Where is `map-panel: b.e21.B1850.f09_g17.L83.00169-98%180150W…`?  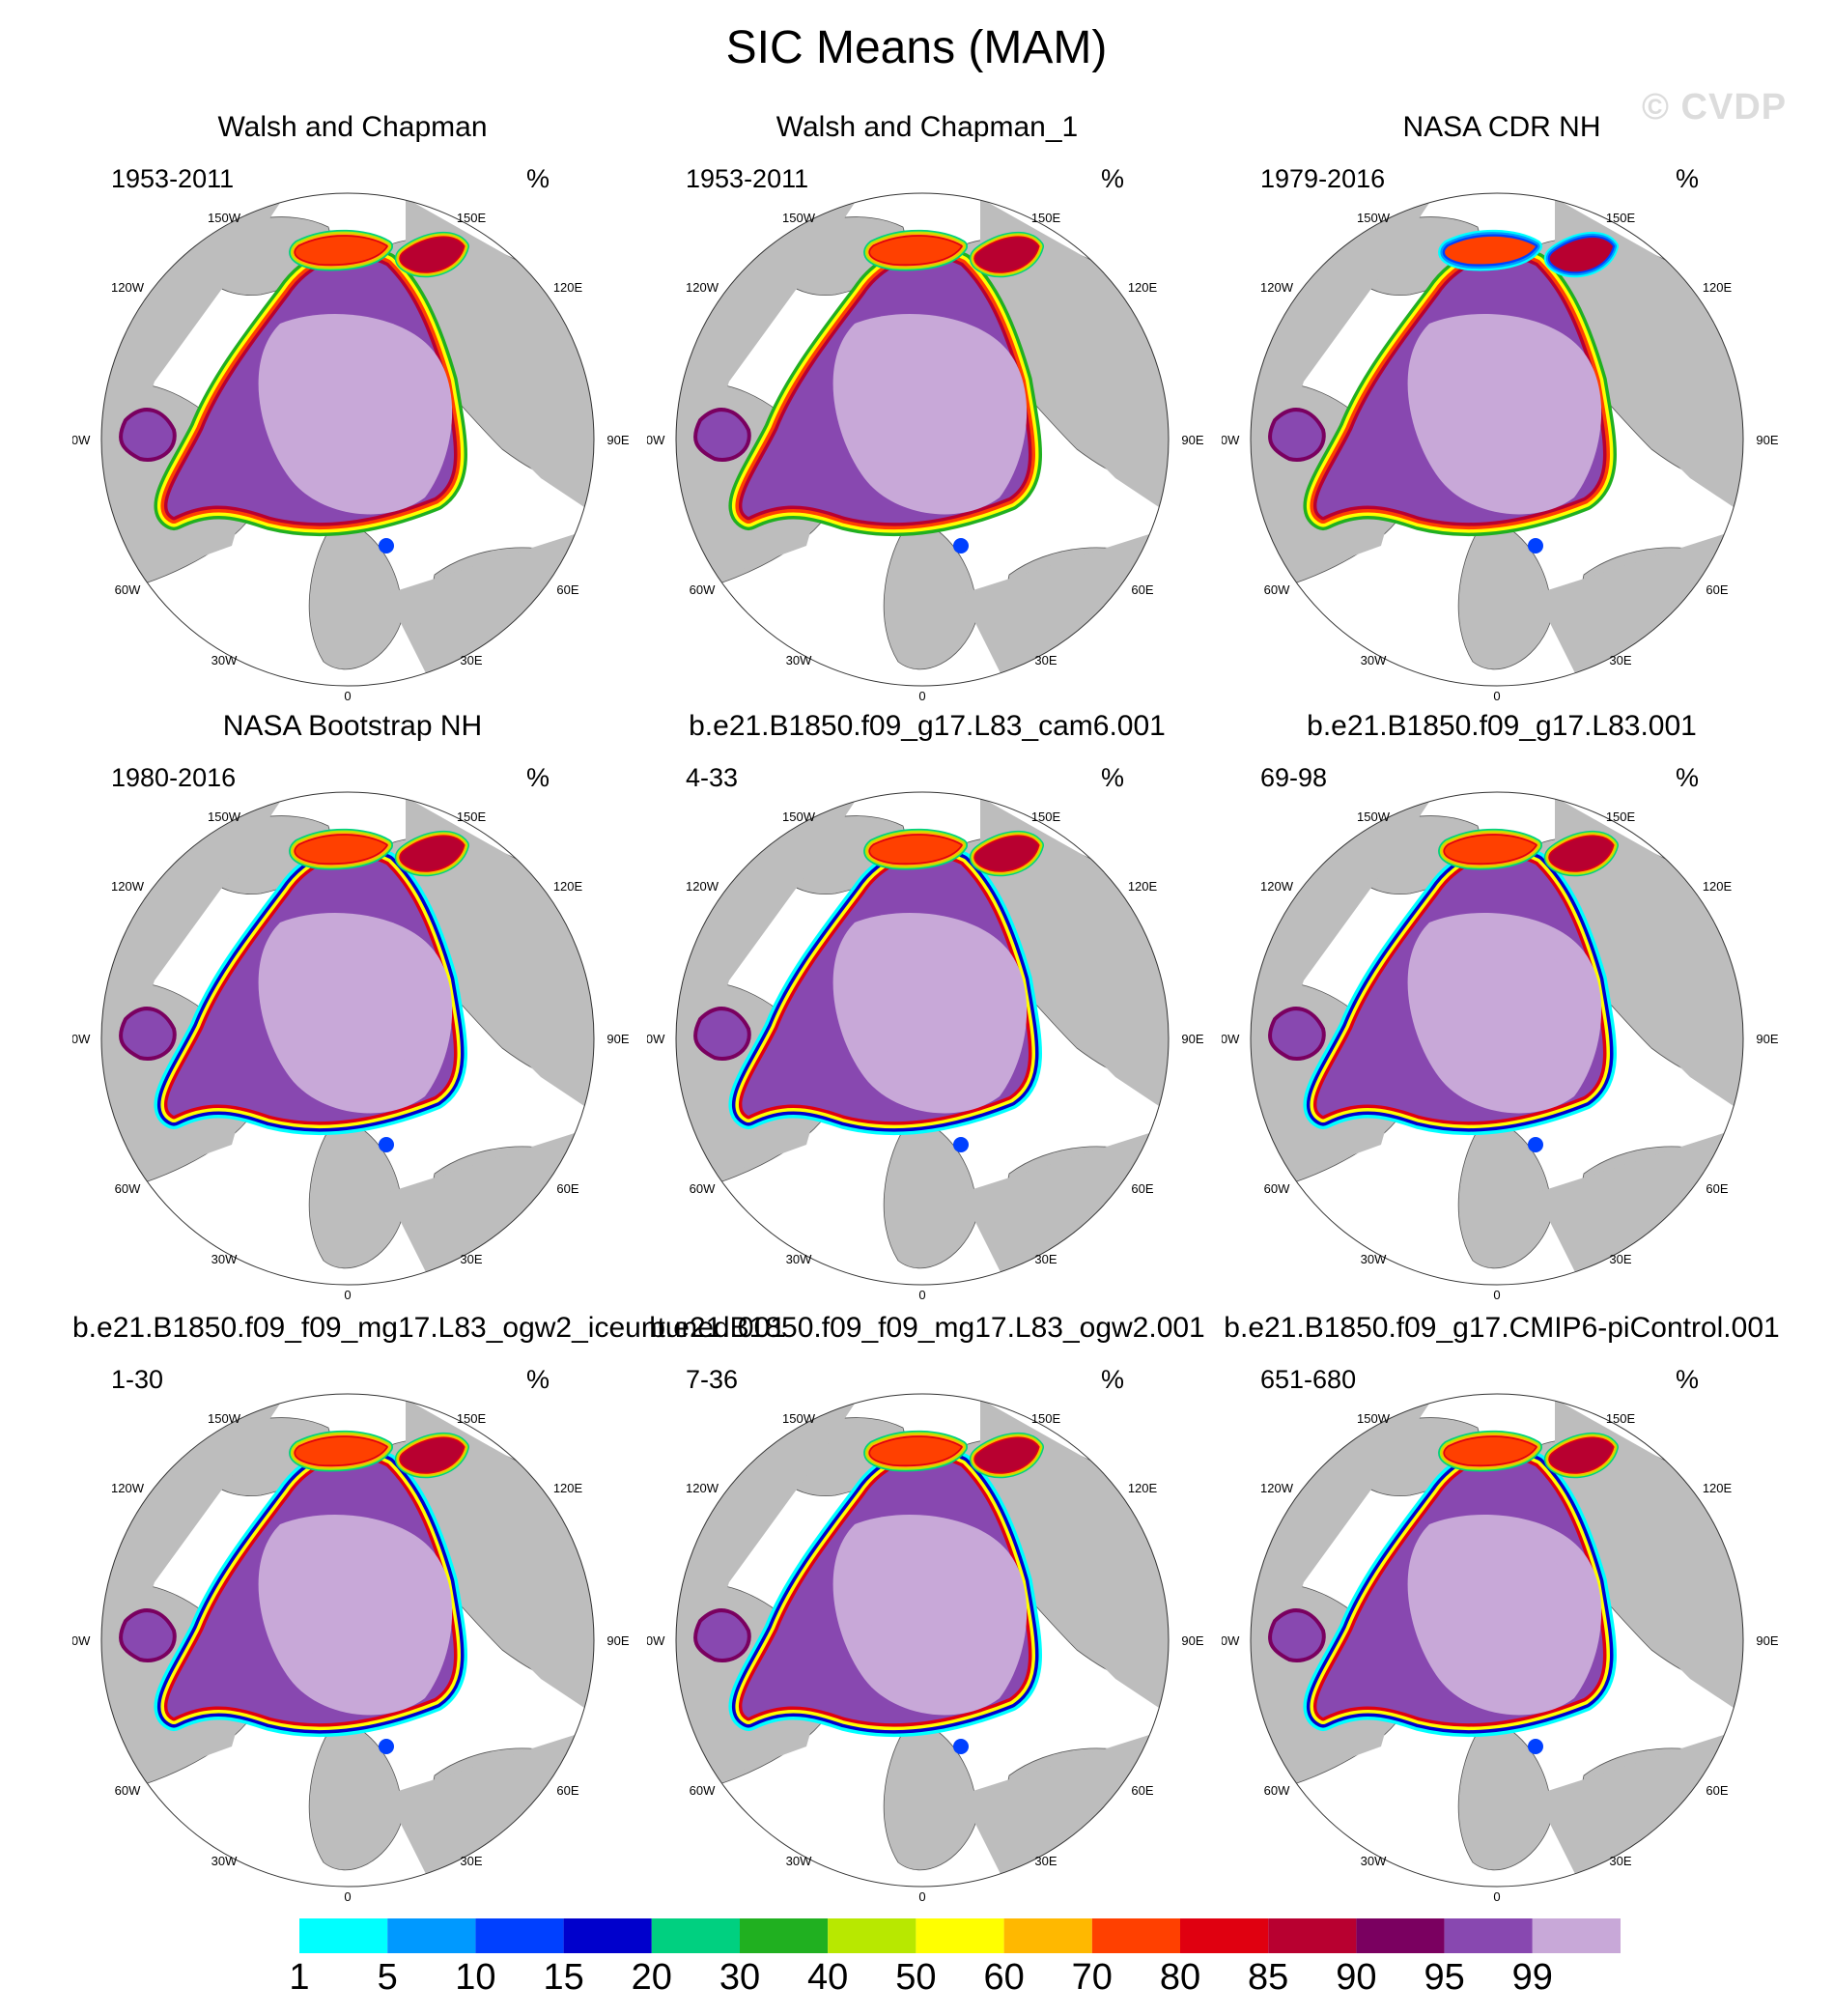
map-panel: b.e21.B1850.f09_g17.L83.00169-98%180150W… is located at coordinates (1502, 1009).